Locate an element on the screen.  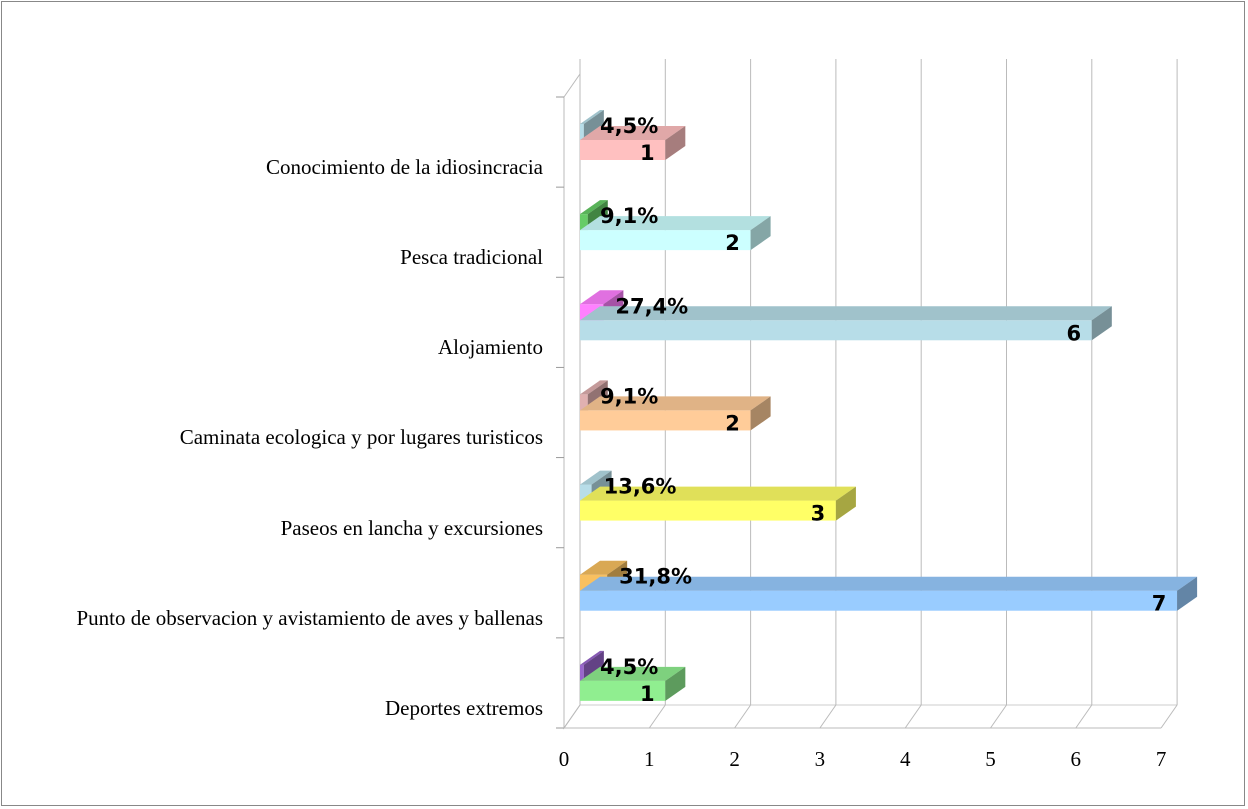
x-tick-label: 5 is located at coordinates (990, 759).